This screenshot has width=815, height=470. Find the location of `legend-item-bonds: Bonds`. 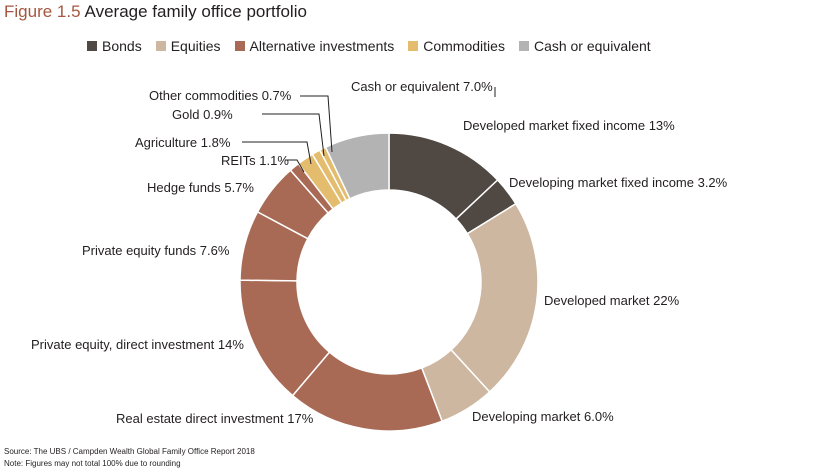

legend-item-bonds: Bonds is located at coordinates (114, 46).